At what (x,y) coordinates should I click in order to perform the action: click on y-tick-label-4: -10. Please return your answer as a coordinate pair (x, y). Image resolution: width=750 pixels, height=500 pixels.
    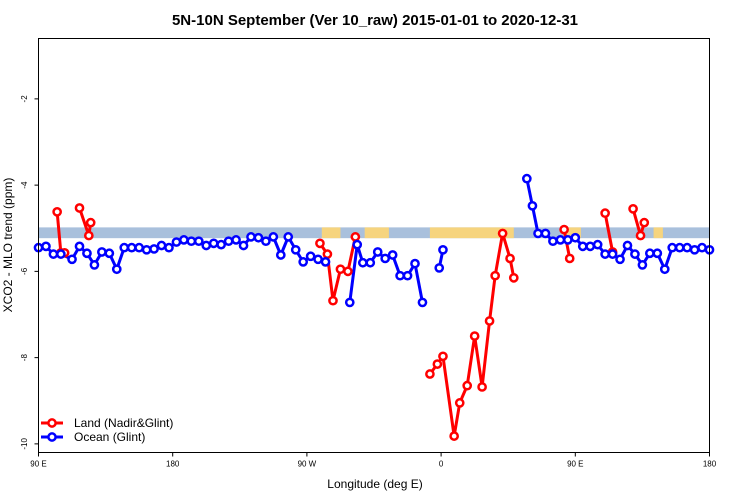
    Looking at the image, I should click on (24, 444).